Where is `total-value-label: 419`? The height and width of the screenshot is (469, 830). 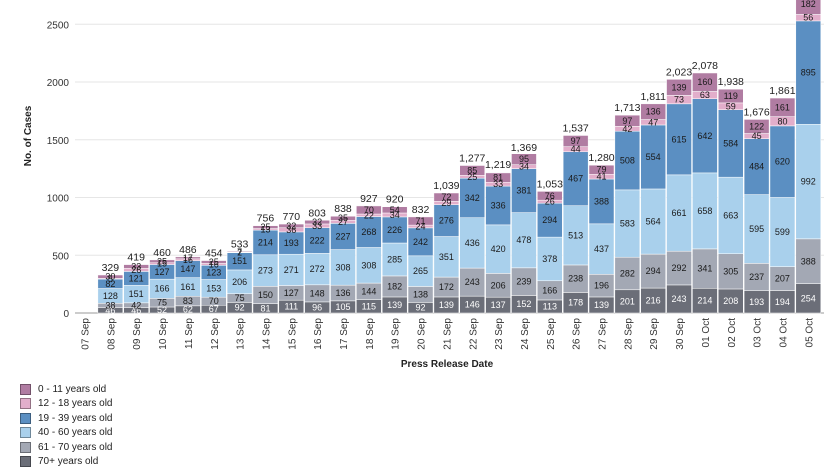 total-value-label: 419 is located at coordinates (136, 258).